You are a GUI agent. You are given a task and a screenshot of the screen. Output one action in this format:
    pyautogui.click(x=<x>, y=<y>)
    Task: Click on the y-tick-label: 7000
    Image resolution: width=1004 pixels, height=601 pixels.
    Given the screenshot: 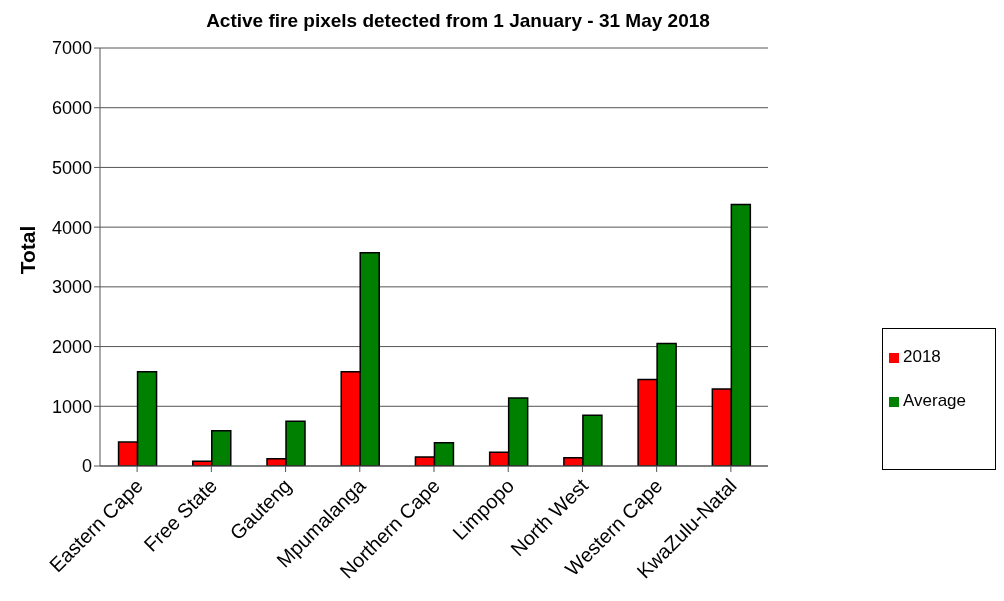 What is the action you would take?
    pyautogui.click(x=71, y=48)
    